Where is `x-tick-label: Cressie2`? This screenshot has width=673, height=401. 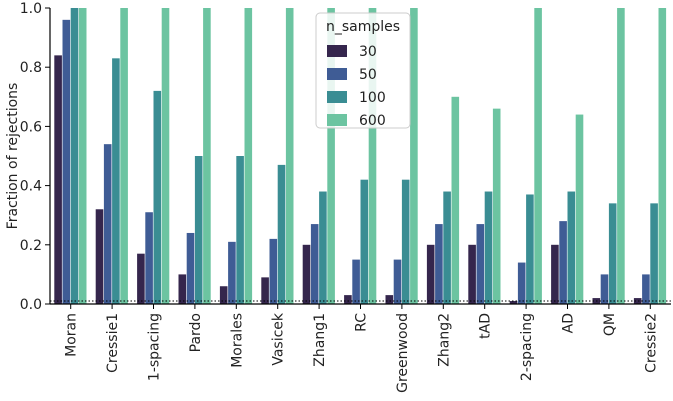 x-tick-label: Cressie2 is located at coordinates (651, 343).